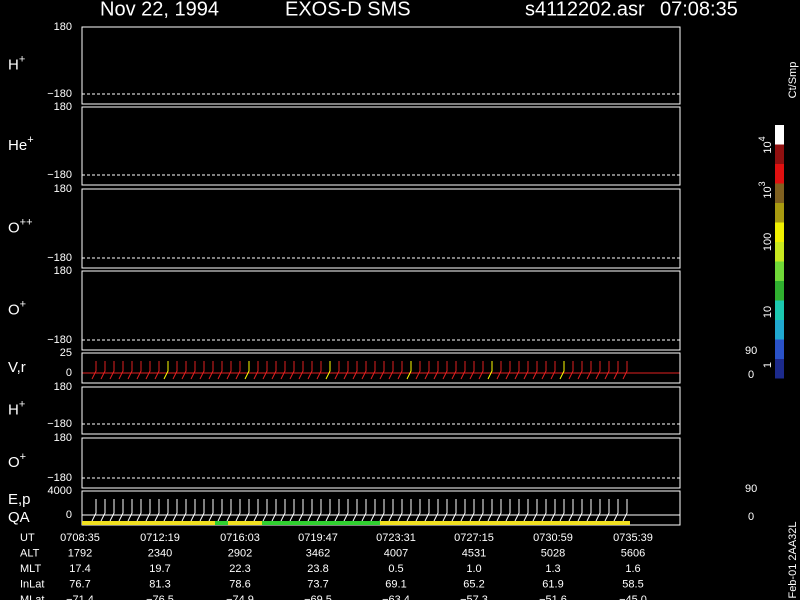  I want to click on colorbar-unit: Ct/Smp, so click(793, 80).